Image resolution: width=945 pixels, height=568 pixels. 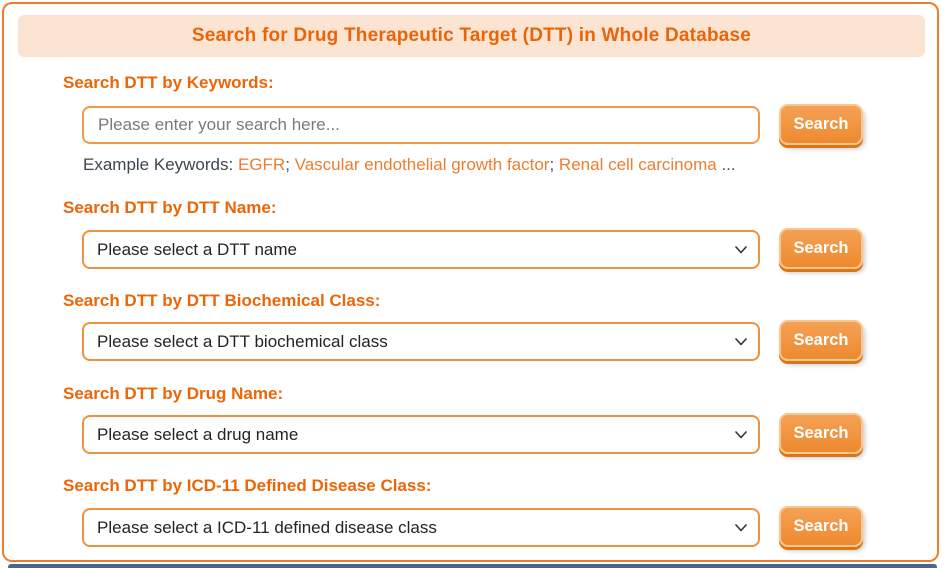 What do you see at coordinates (421, 125) in the screenshot?
I see `keyword-search-input` at bounding box center [421, 125].